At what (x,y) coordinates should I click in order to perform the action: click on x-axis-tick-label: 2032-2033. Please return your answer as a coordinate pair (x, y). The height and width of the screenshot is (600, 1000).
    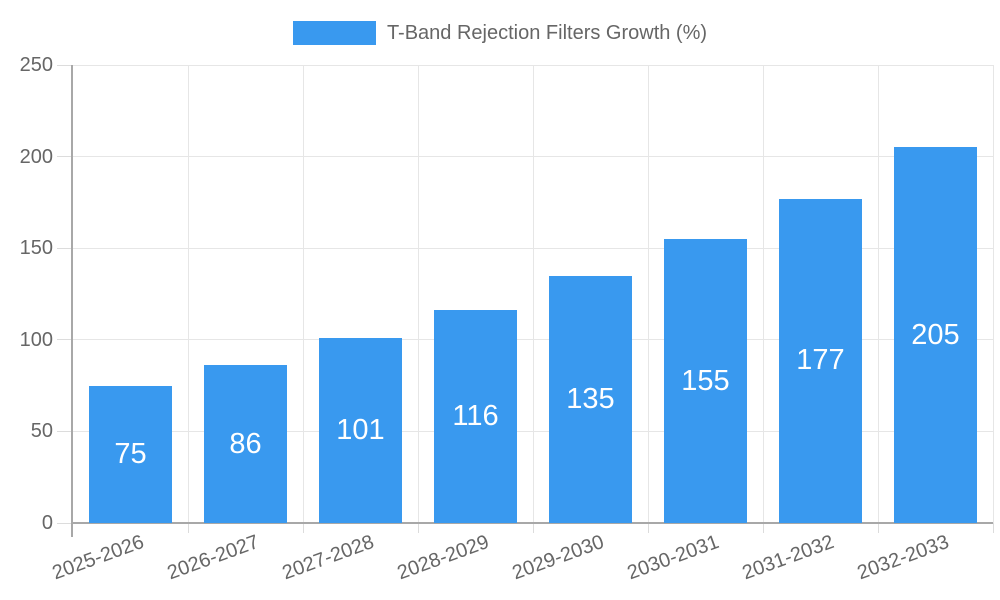
    Looking at the image, I should click on (902, 557).